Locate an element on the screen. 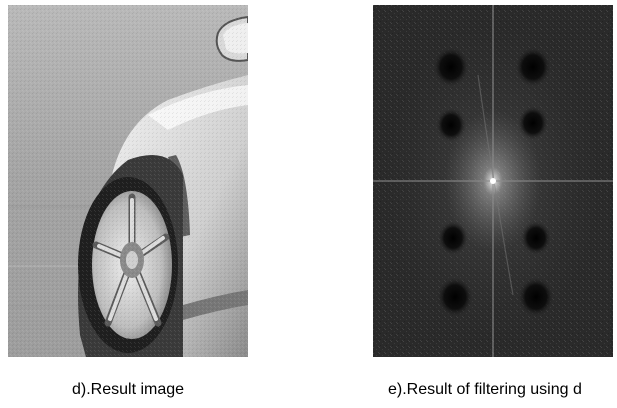  filtering-result-caption: e).Result of filtering using d is located at coordinates (485, 389).